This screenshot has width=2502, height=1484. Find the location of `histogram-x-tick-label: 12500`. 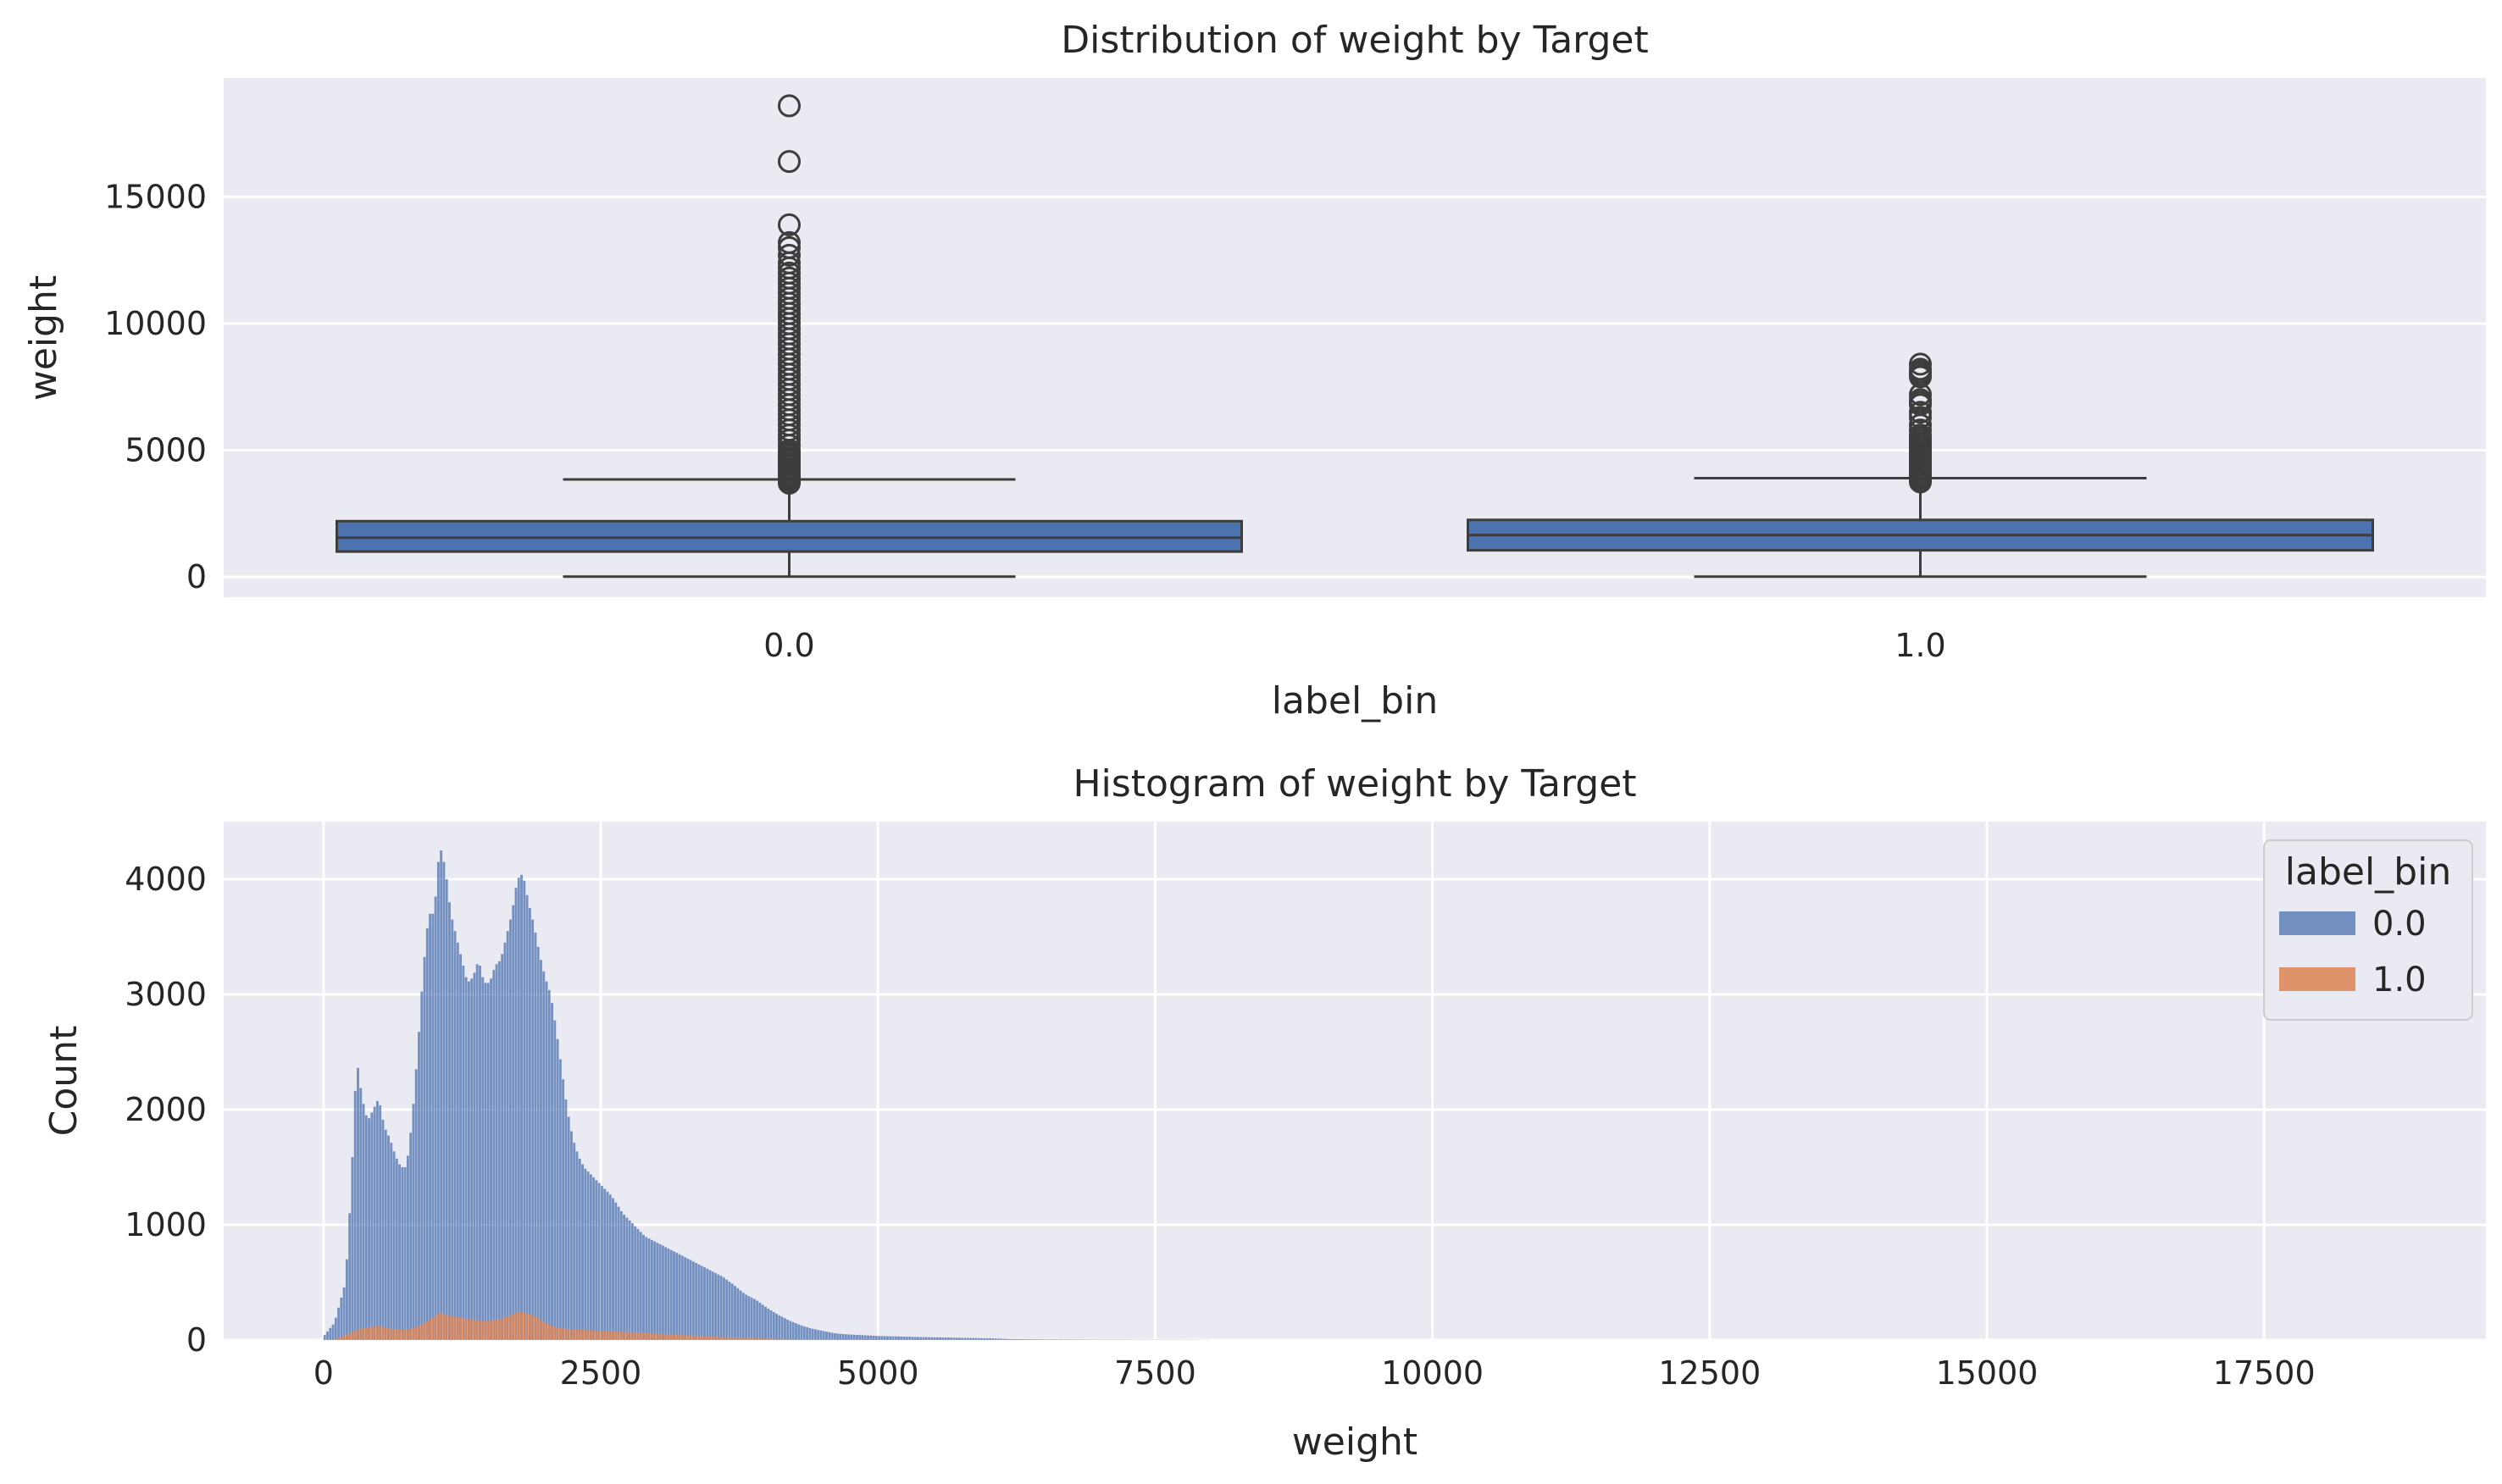

histogram-x-tick-label: 12500 is located at coordinates (1709, 1373).